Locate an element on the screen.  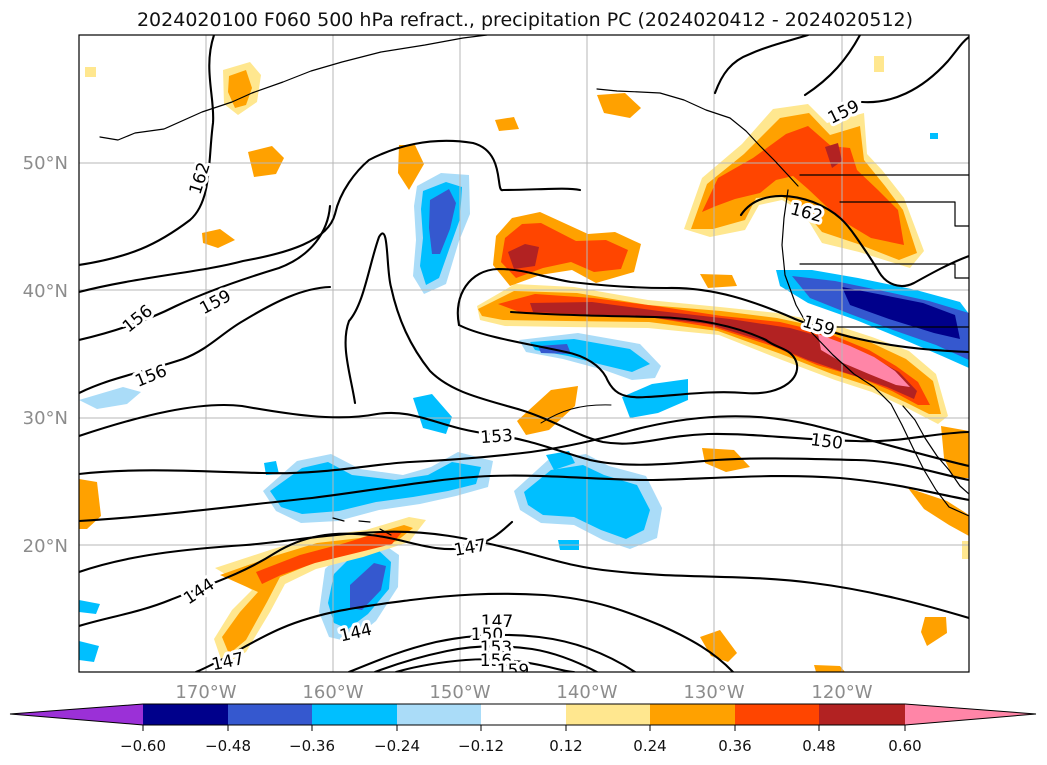
south-blue-tail-dark is located at coordinates (368, 586).